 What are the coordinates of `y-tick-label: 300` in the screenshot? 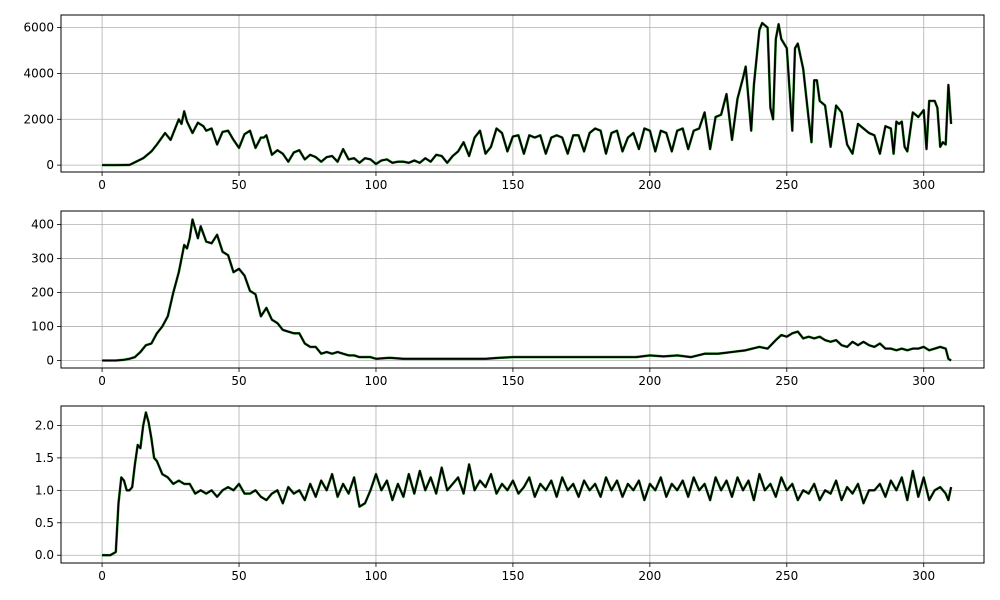 It's located at (42, 259).